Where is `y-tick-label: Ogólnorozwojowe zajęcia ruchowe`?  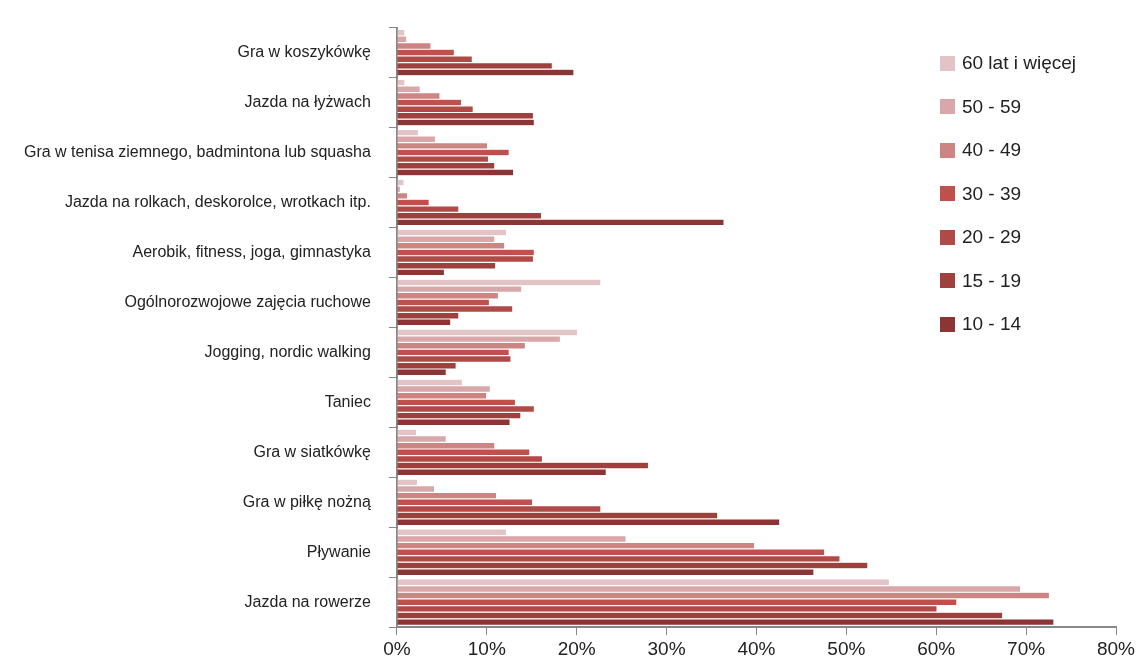
y-tick-label: Ogólnorozwojowe zajęcia ruchowe is located at coordinates (247, 301).